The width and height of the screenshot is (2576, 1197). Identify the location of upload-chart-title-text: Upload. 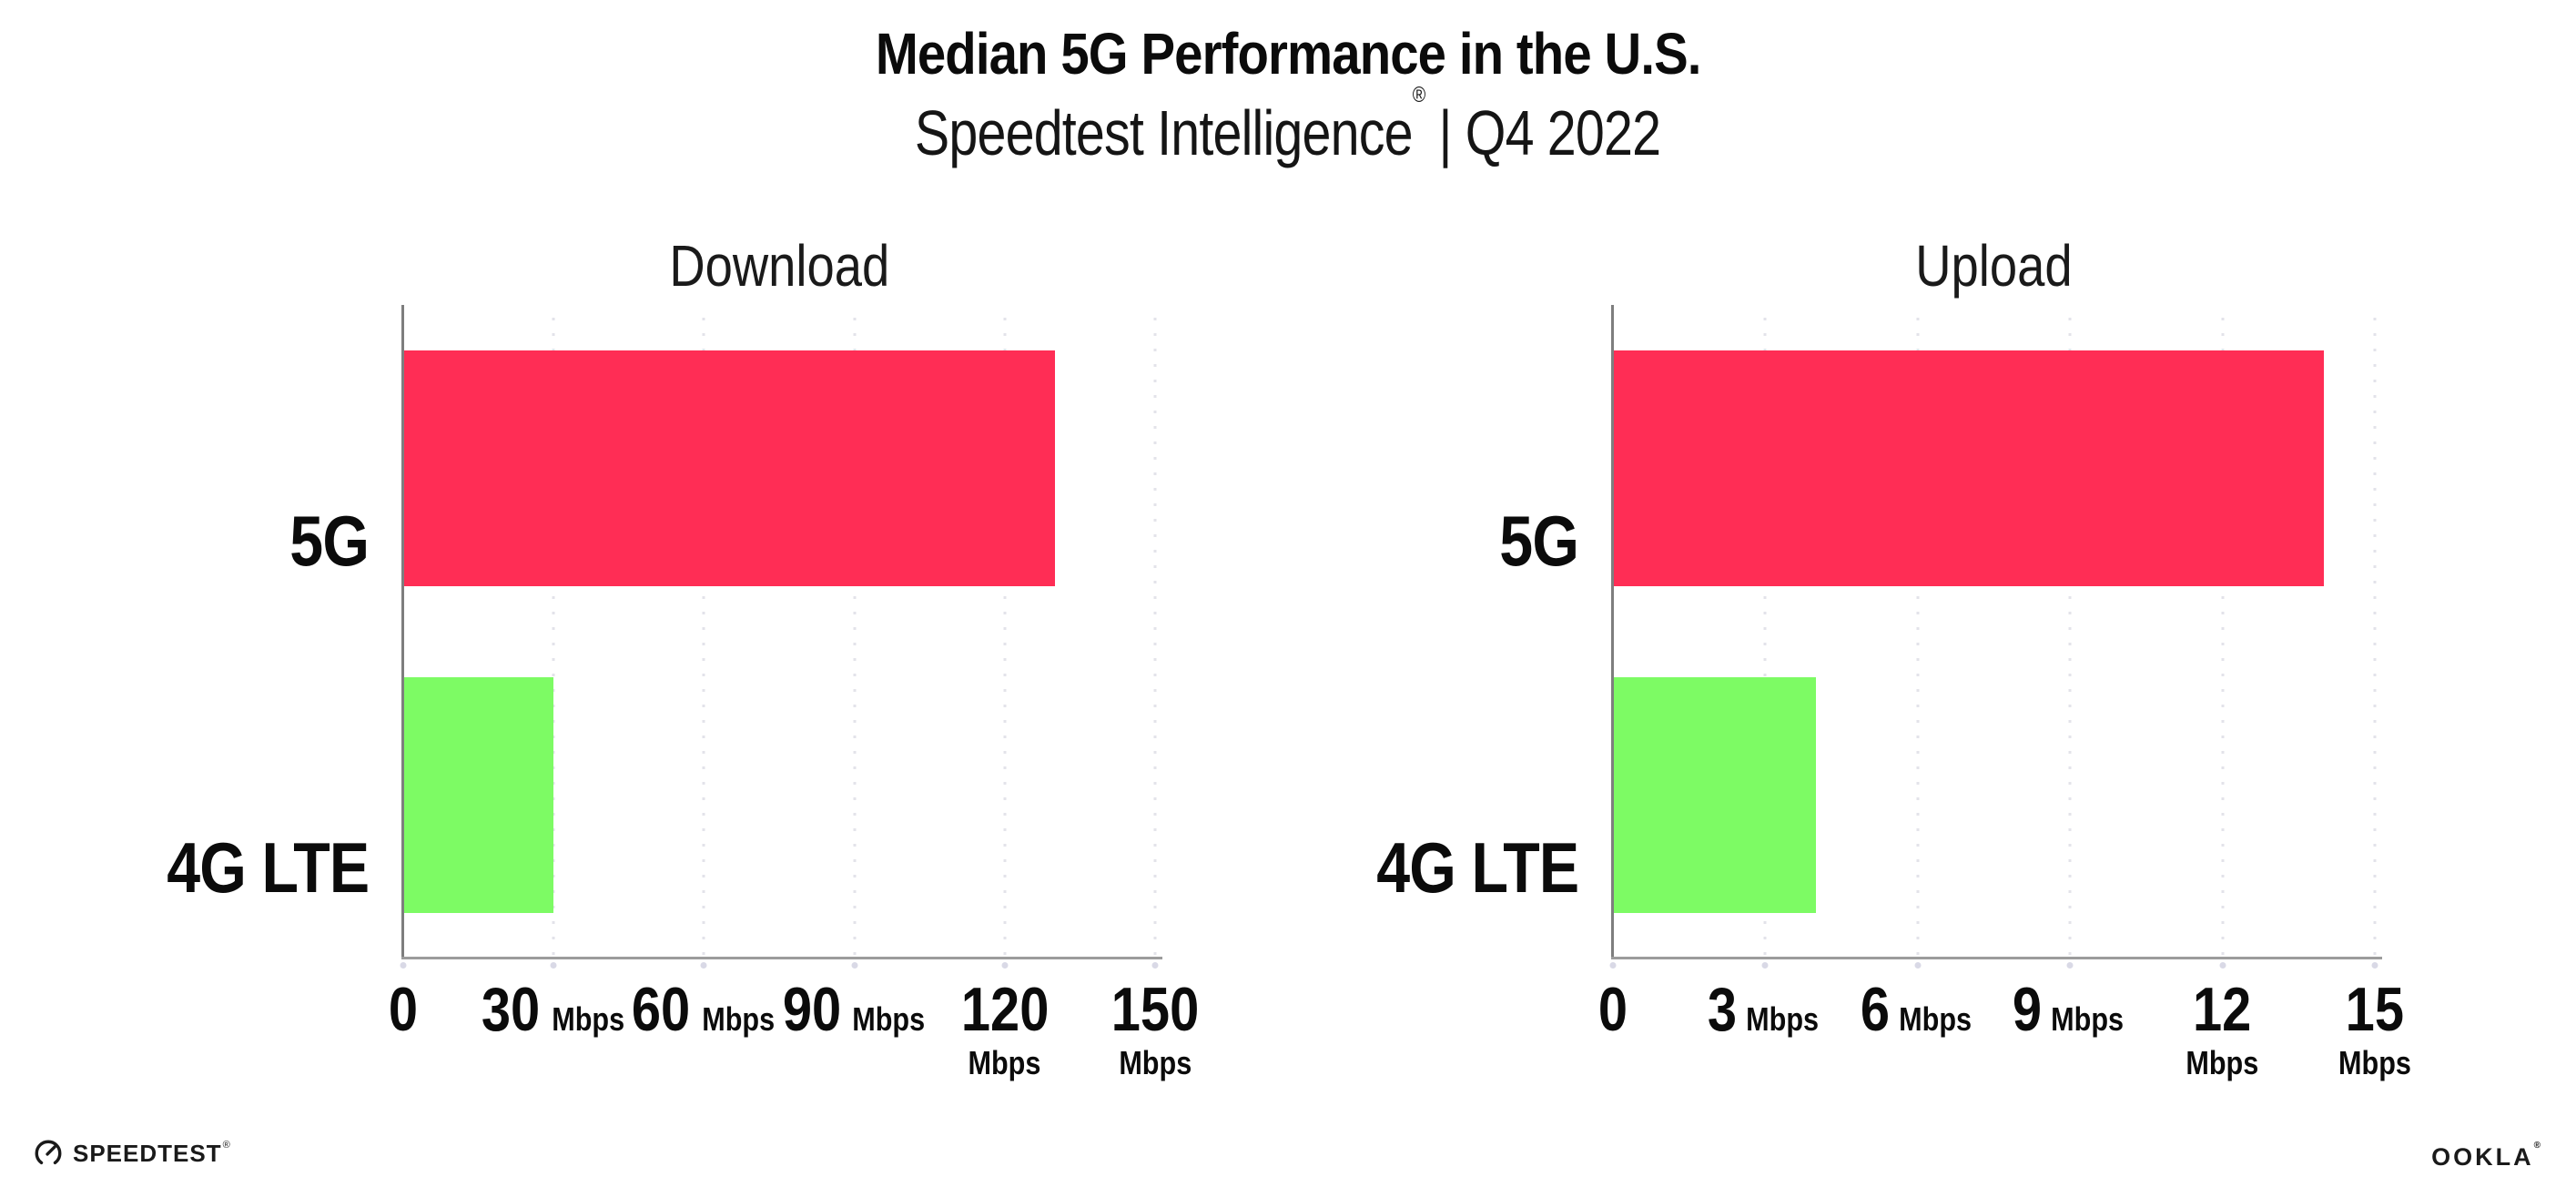
(1994, 266).